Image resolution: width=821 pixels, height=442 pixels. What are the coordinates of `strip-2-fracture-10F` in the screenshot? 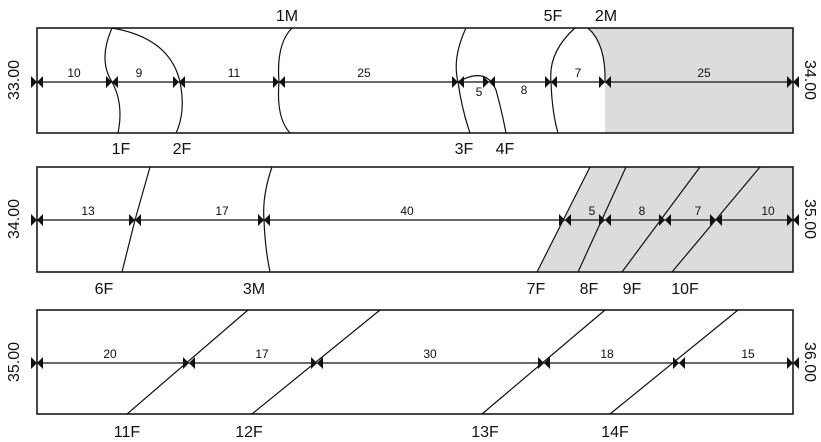 It's located at (716, 219).